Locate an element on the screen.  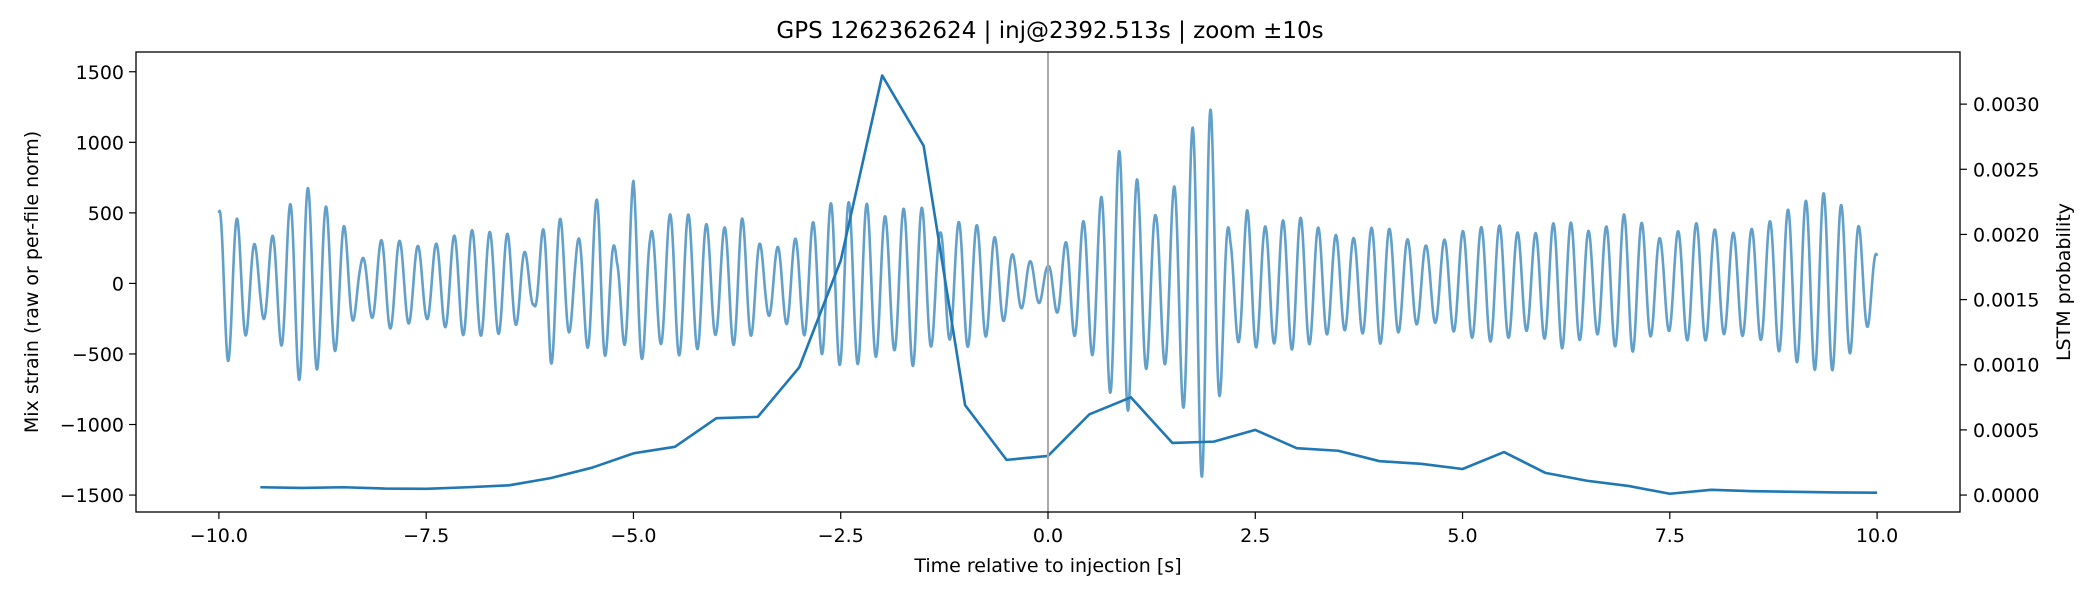
x-tick-label: 5.0 is located at coordinates (1462, 536).